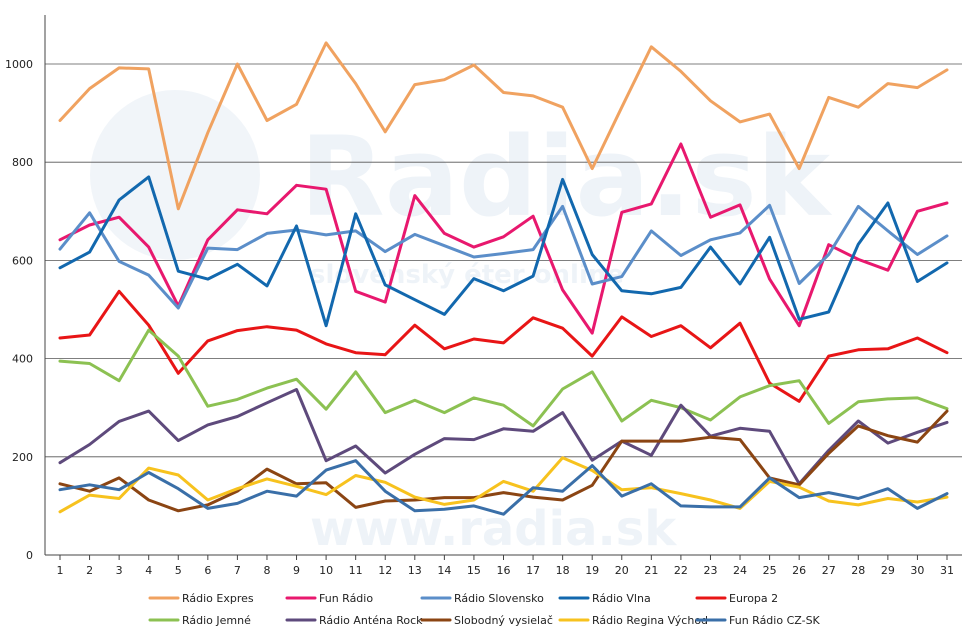 This screenshot has width=977, height=638. I want to click on legend-item-2: Rádio Slovensko, so click(482, 598).